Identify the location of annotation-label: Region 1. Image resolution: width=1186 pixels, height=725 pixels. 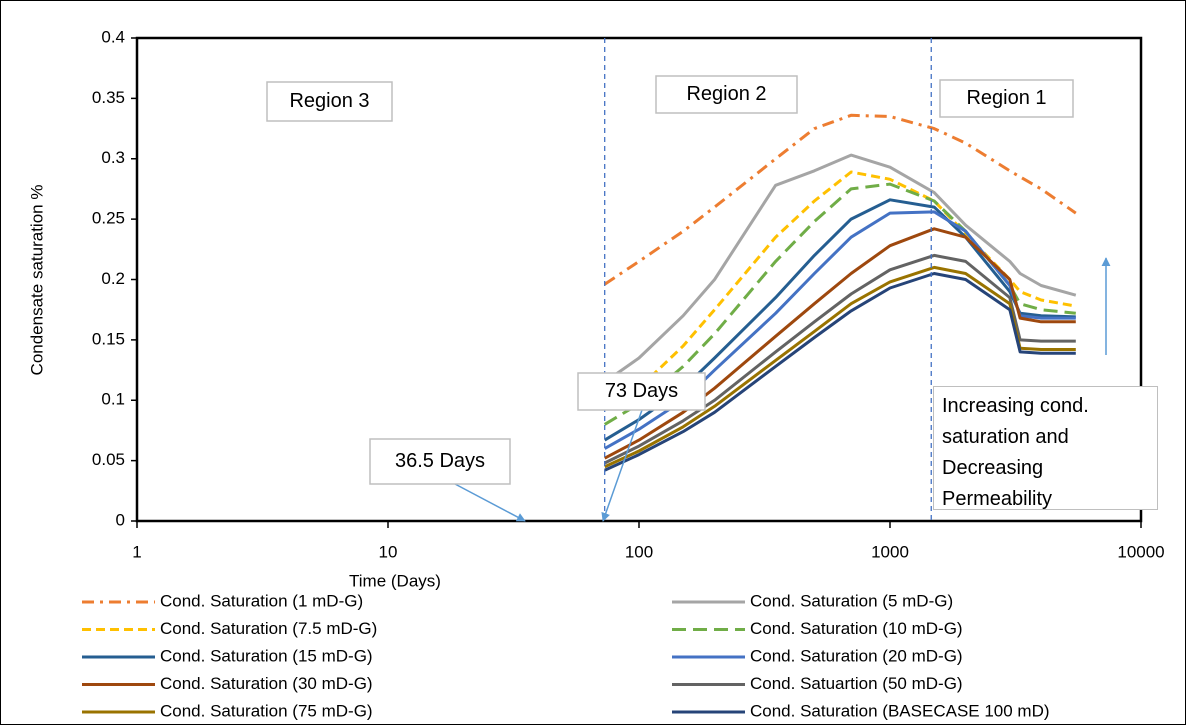
(1006, 98).